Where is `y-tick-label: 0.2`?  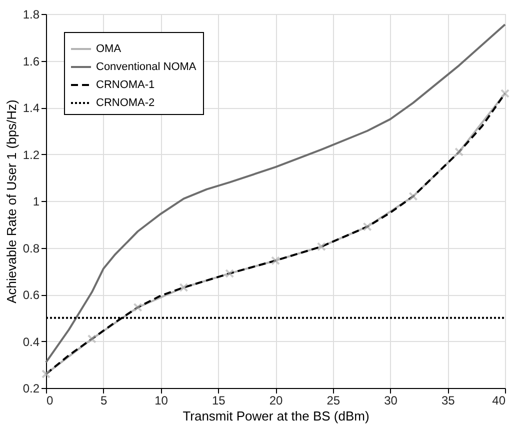
y-tick-label: 0.2 is located at coordinates (31, 389).